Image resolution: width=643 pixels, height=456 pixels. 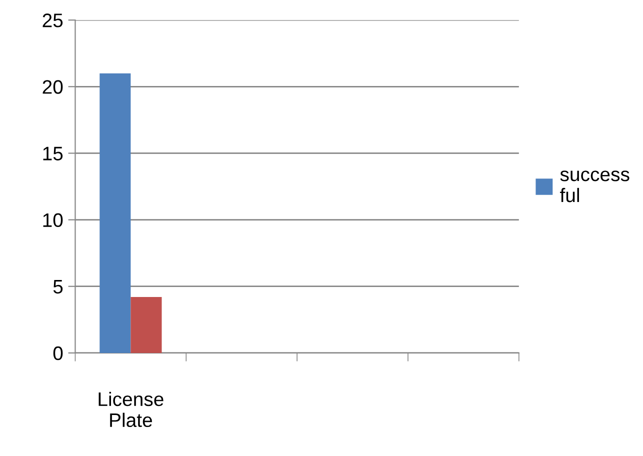 What do you see at coordinates (595, 186) in the screenshot?
I see `legend-label: success ful` at bounding box center [595, 186].